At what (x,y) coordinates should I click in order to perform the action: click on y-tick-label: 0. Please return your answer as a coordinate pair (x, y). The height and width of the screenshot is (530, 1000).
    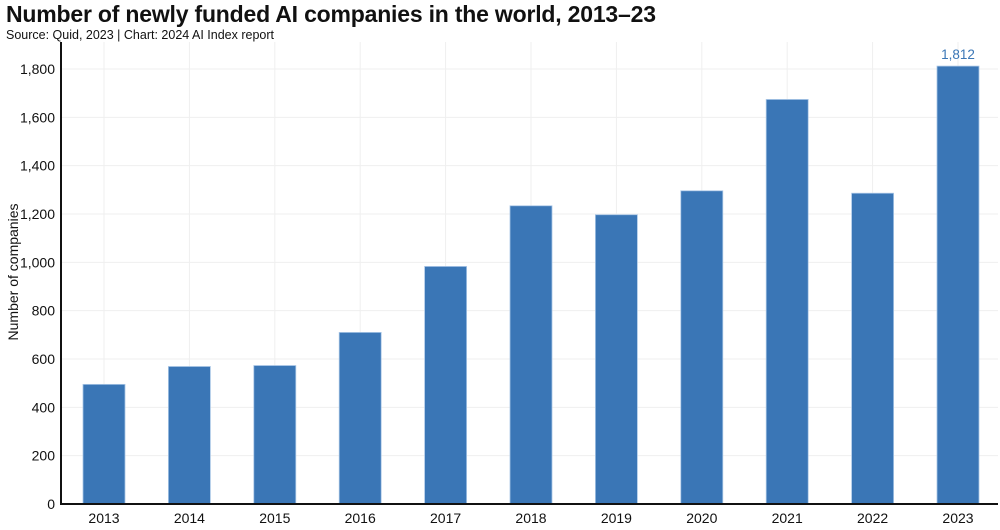
    Looking at the image, I should click on (51, 504).